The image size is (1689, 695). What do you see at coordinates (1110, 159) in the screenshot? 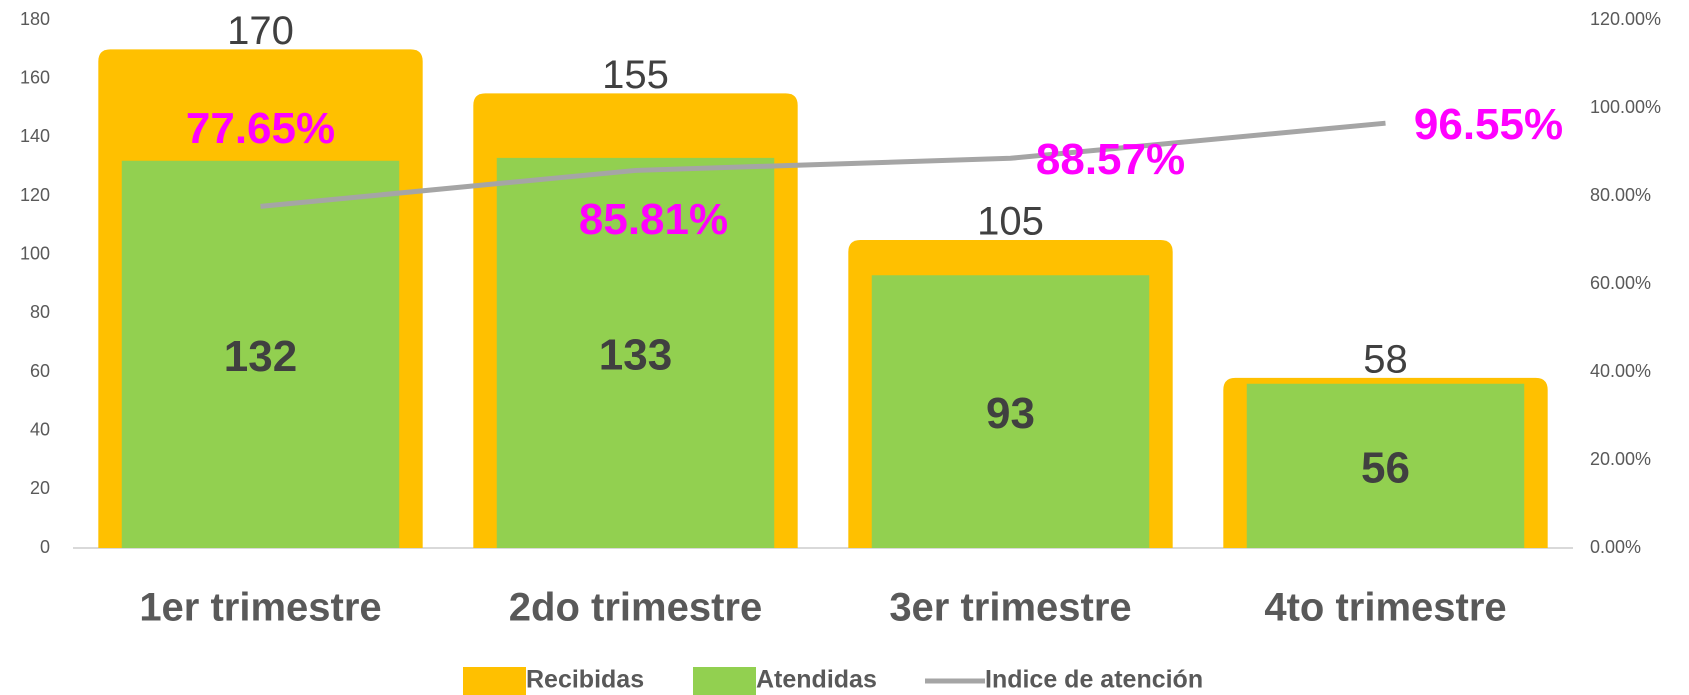
I see `line-label: 88.57%` at bounding box center [1110, 159].